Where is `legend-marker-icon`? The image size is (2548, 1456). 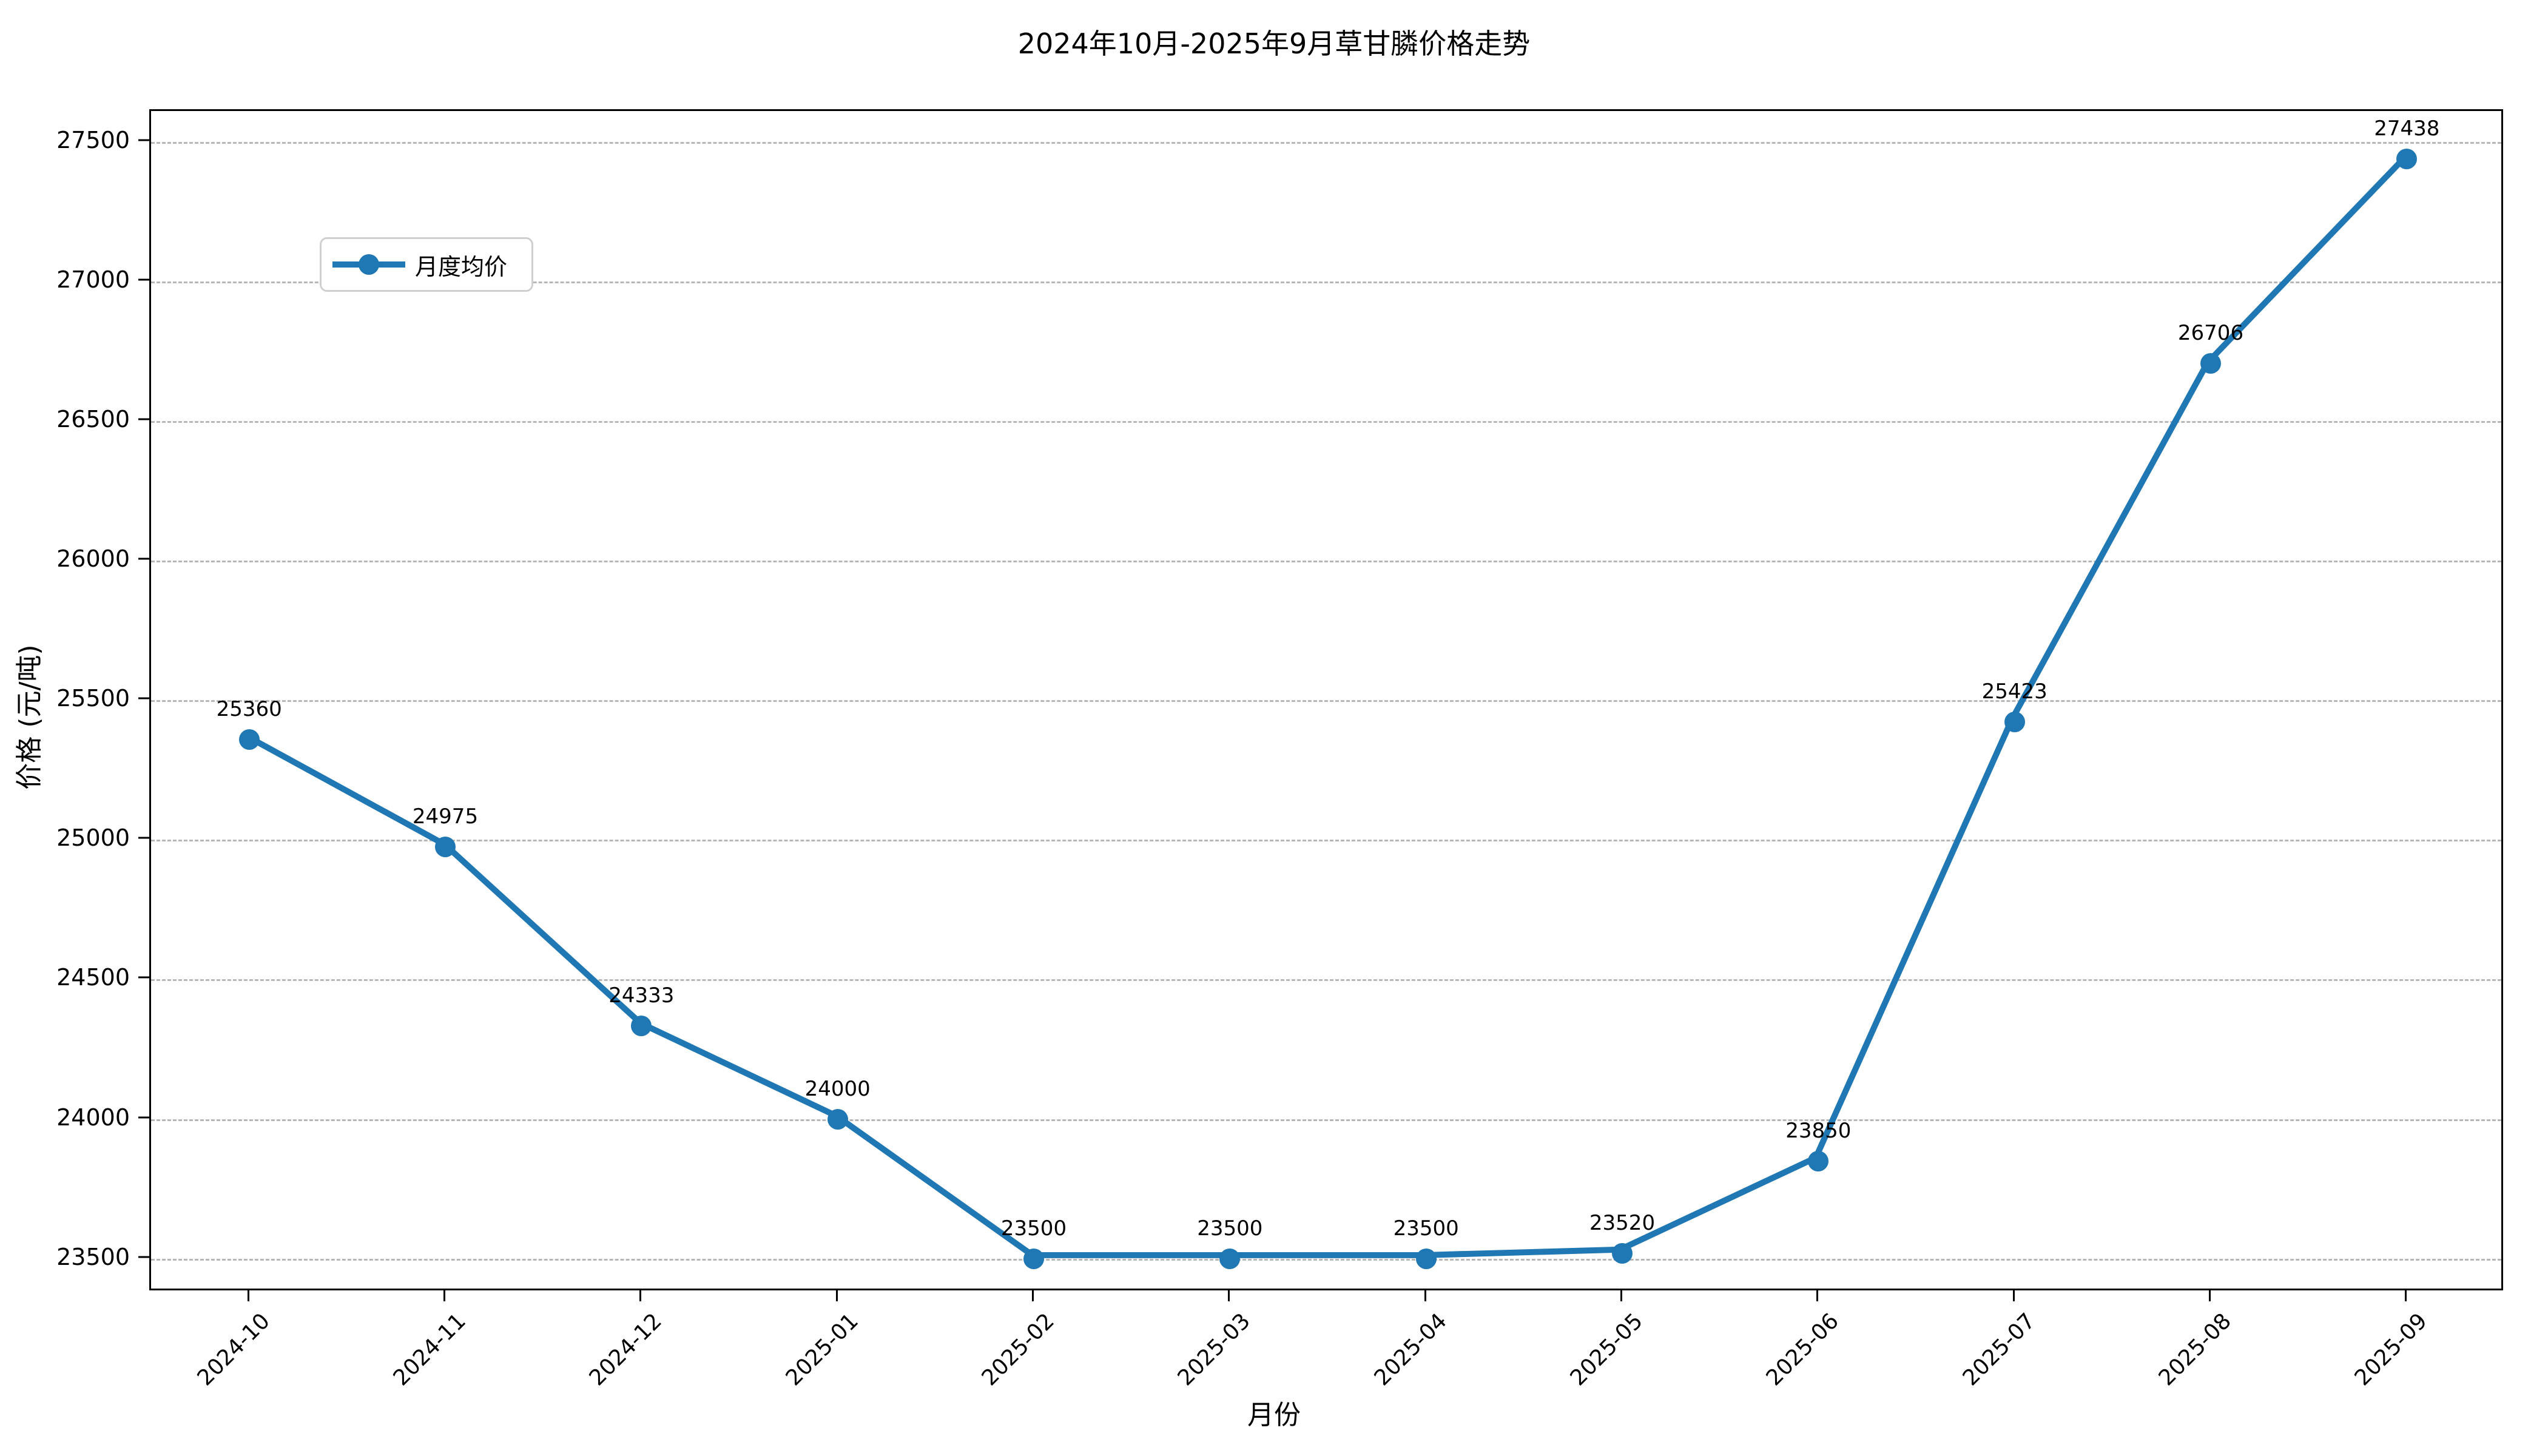
legend-marker-icon is located at coordinates (369, 264).